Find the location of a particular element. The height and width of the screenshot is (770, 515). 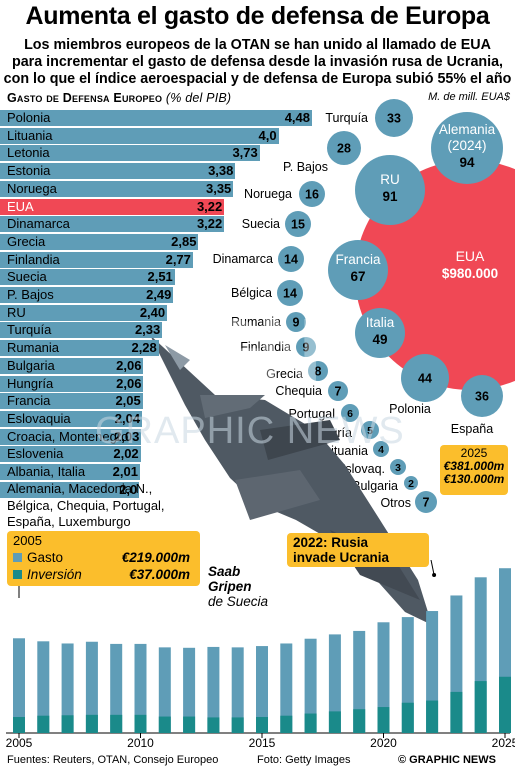

bubble-value: 3 is located at coordinates (398, 468).